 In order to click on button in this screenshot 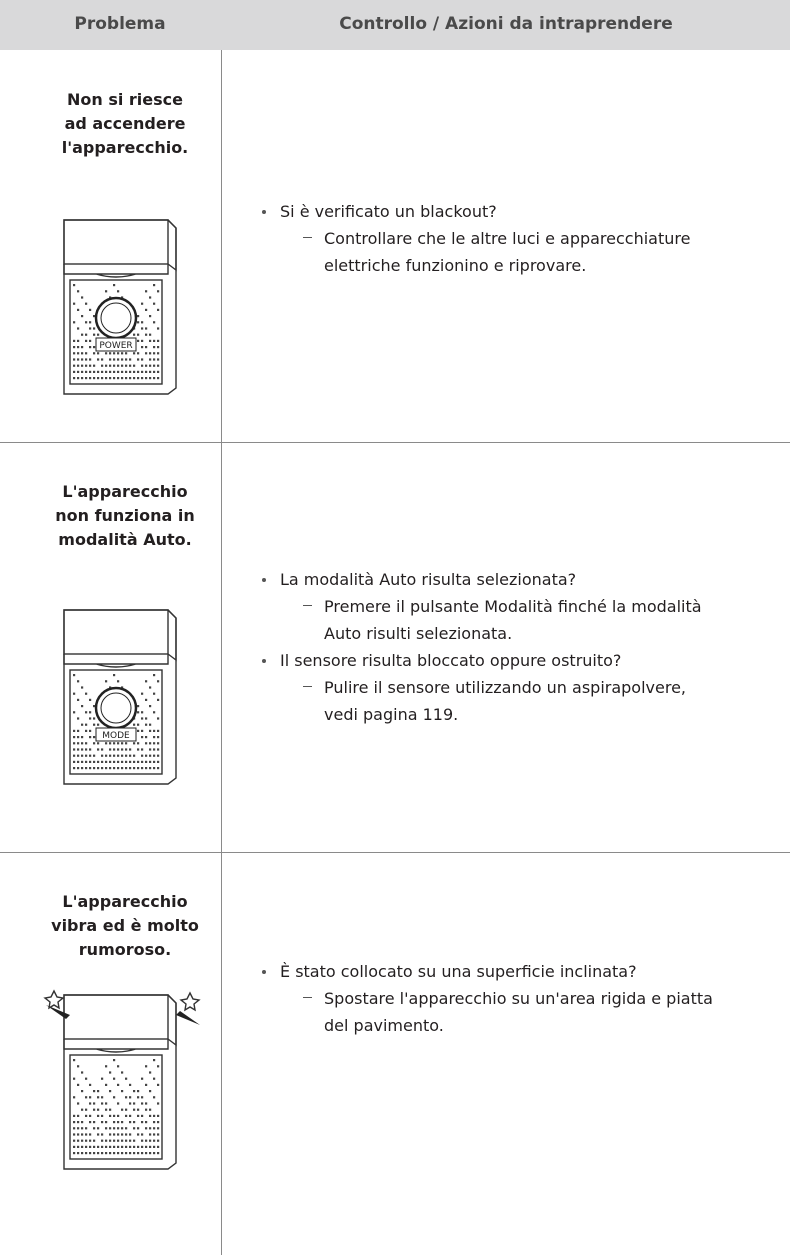, I will do `click(116, 318)`.